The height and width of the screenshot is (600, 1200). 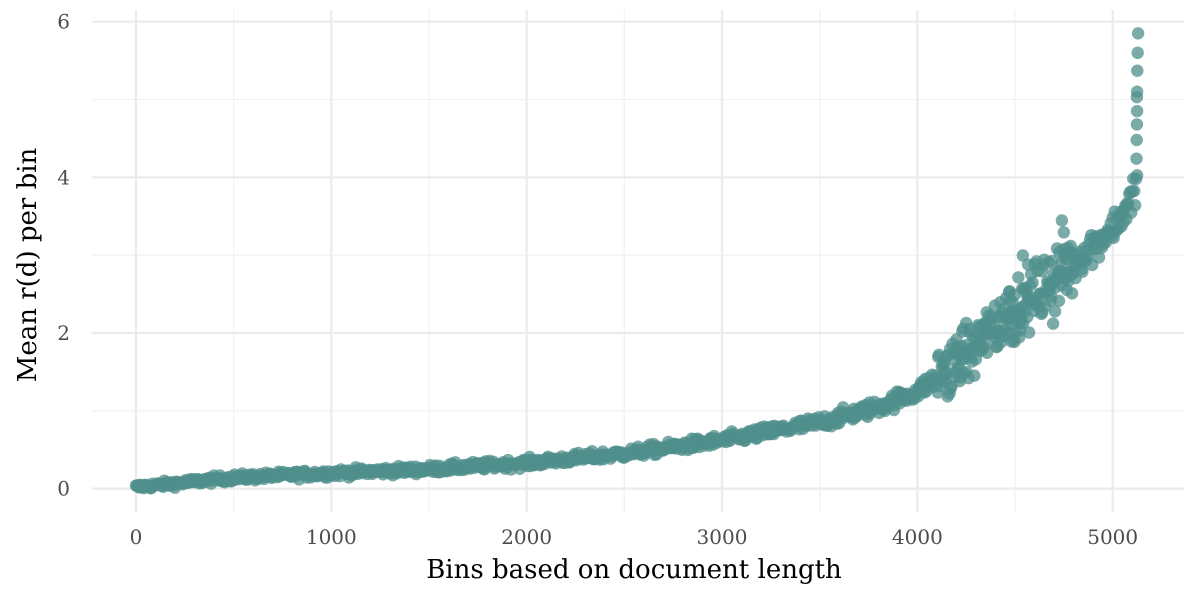 What do you see at coordinates (63, 489) in the screenshot?
I see `y-tick-label: 0` at bounding box center [63, 489].